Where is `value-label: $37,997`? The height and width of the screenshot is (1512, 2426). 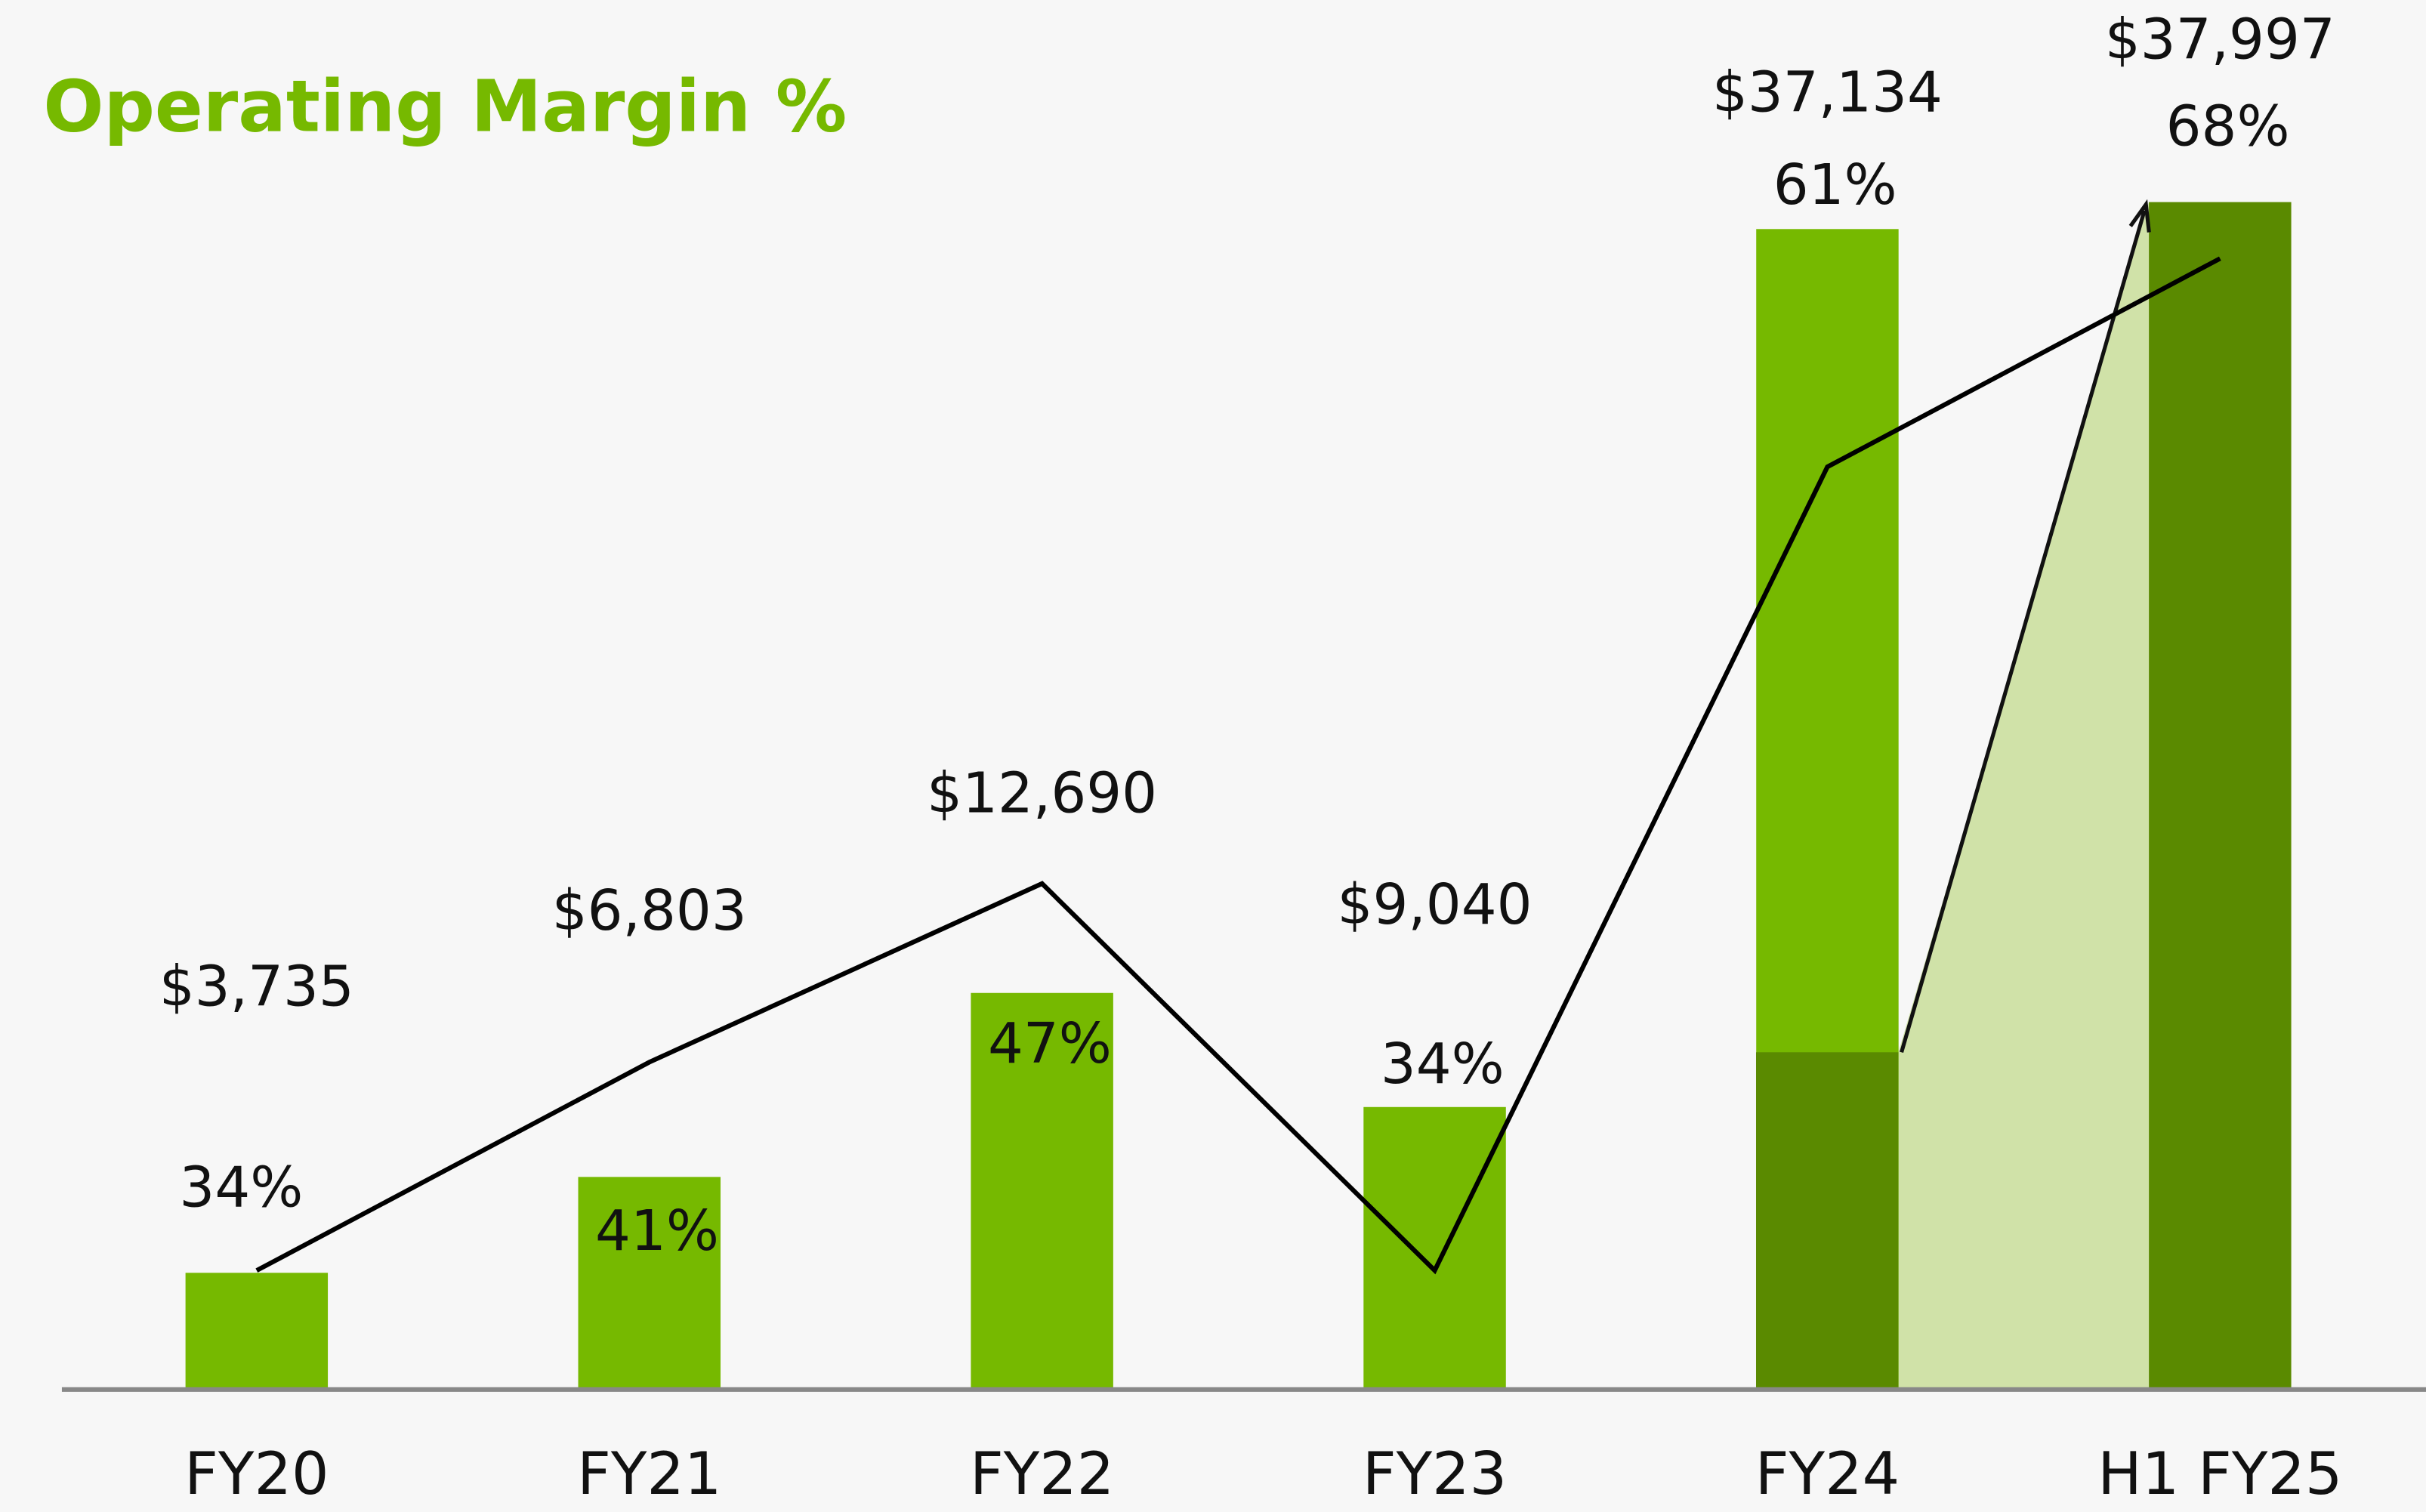
value-label: $37,997 is located at coordinates (2220, 40).